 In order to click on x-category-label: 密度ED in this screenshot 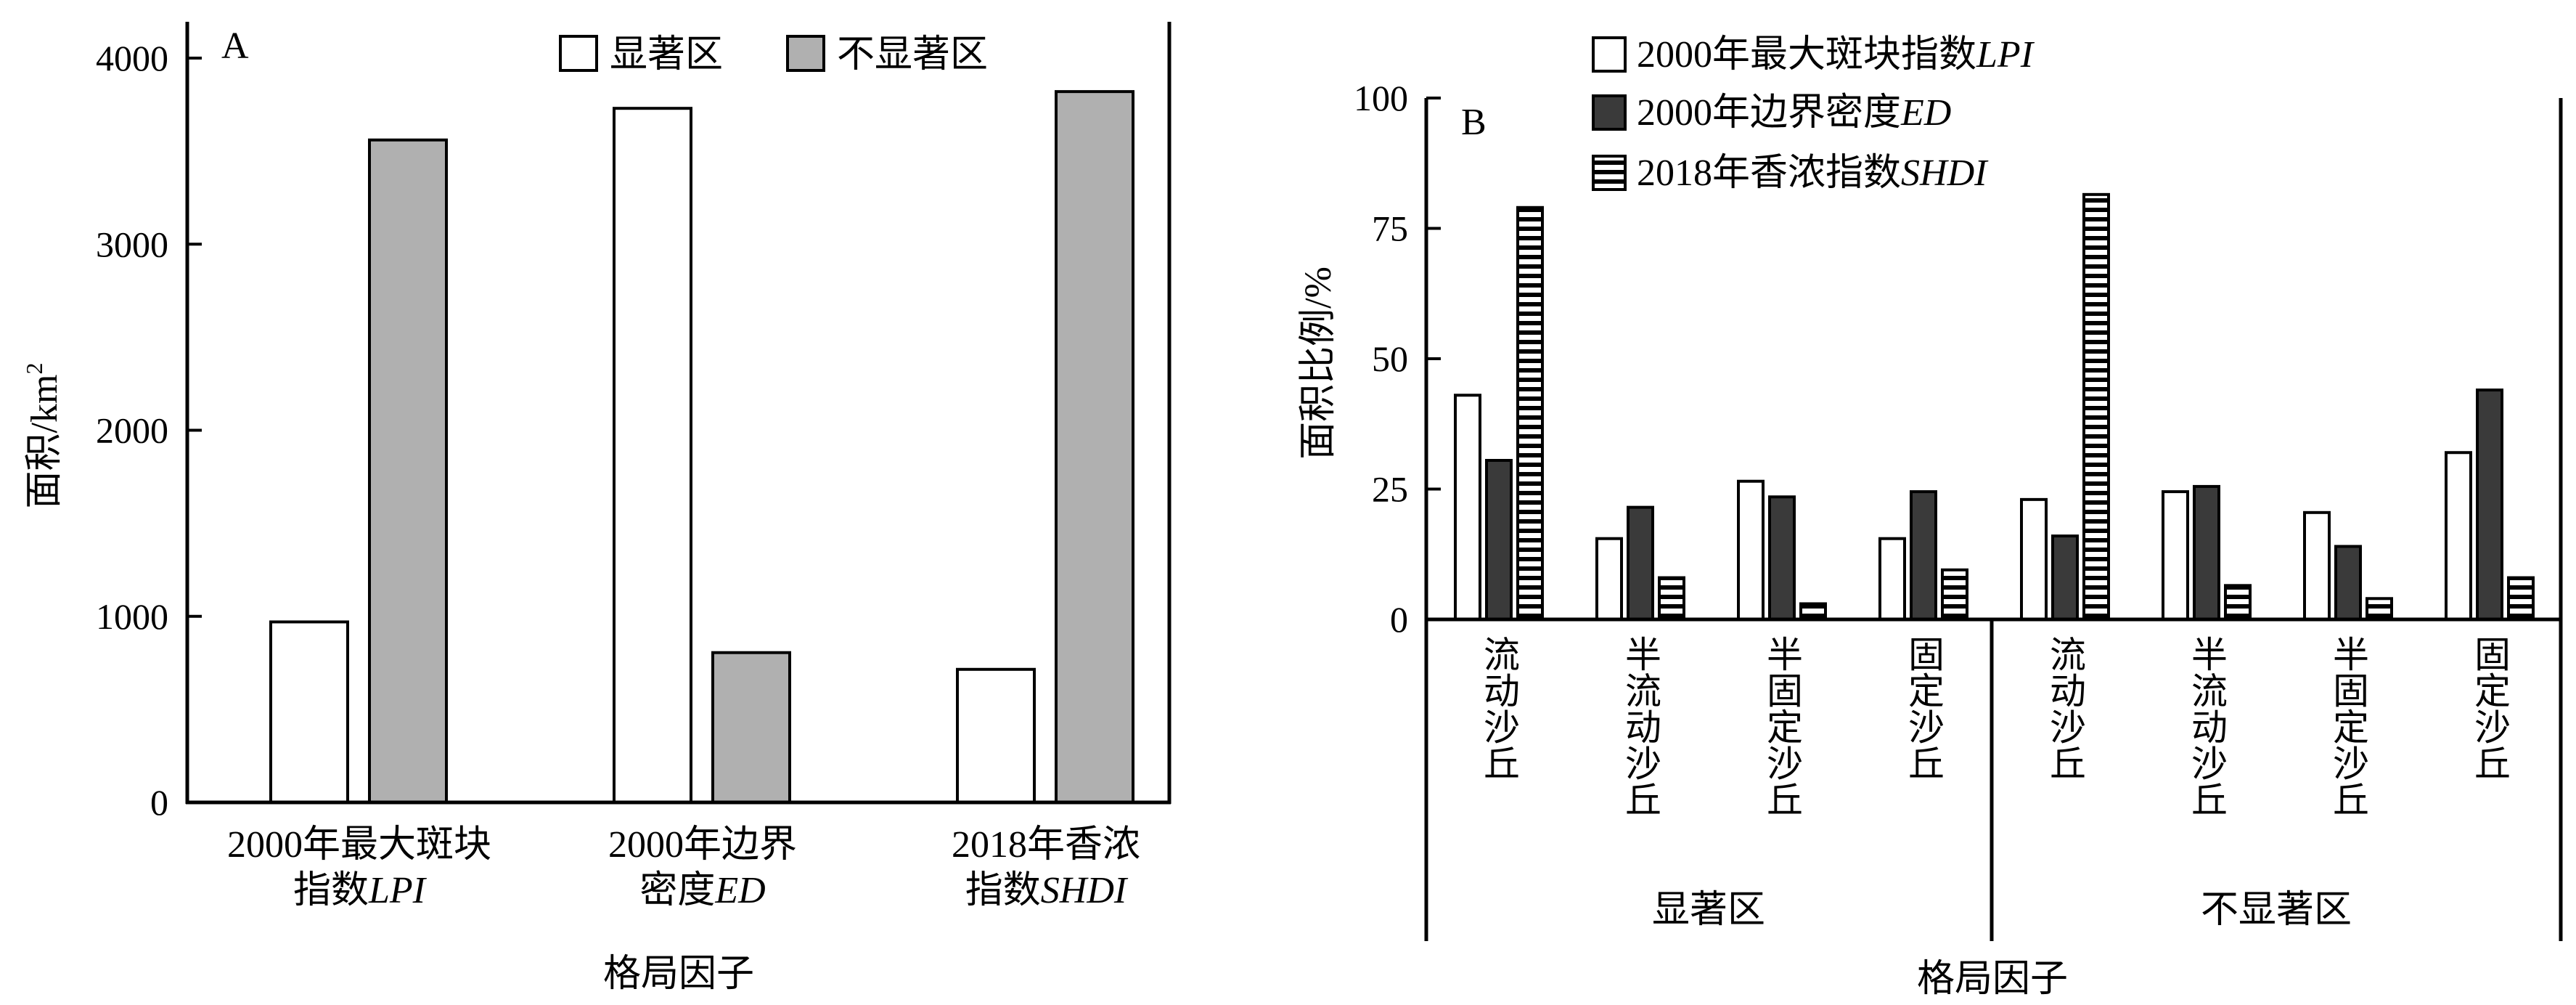, I will do `click(702, 891)`.